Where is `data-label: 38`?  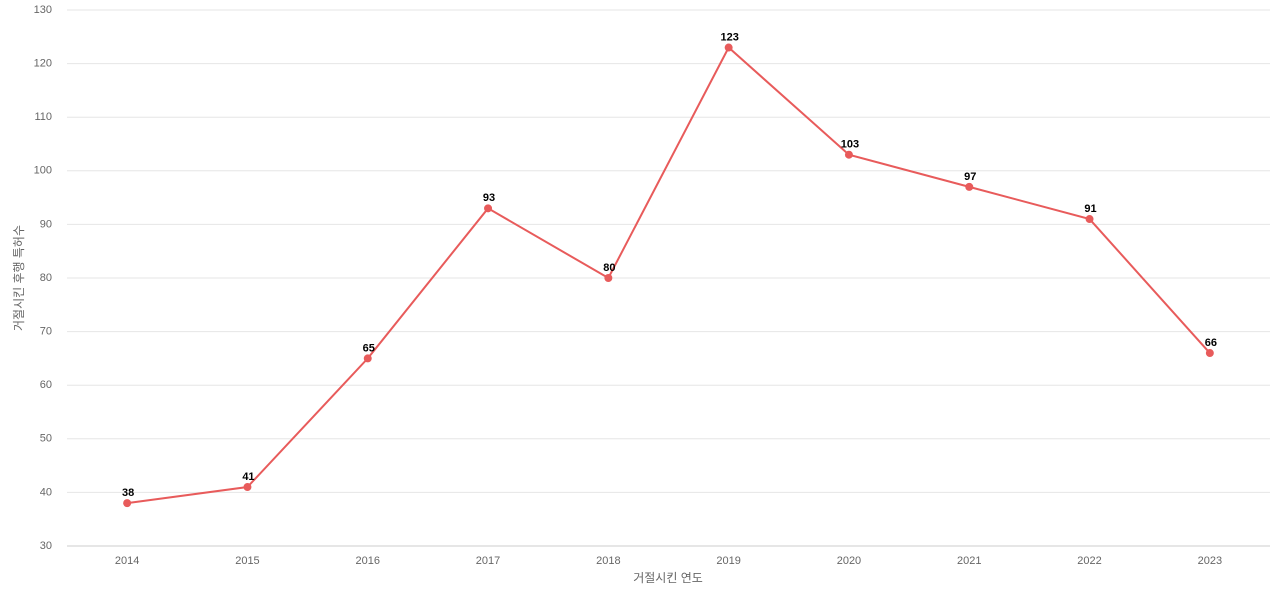 data-label: 38 is located at coordinates (128, 493).